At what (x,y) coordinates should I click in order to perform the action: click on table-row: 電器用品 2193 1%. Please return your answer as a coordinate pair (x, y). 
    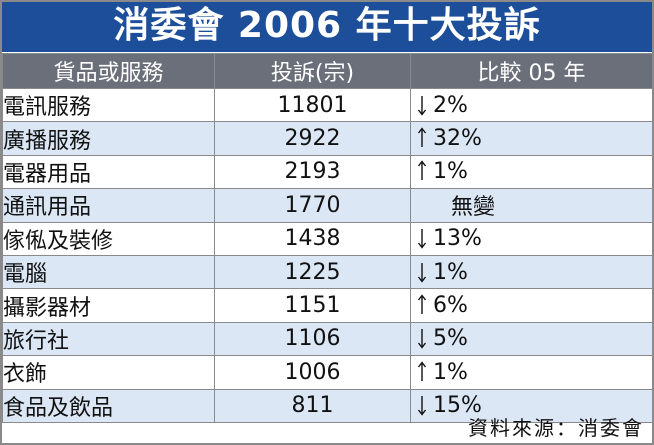
    Looking at the image, I should click on (327, 172).